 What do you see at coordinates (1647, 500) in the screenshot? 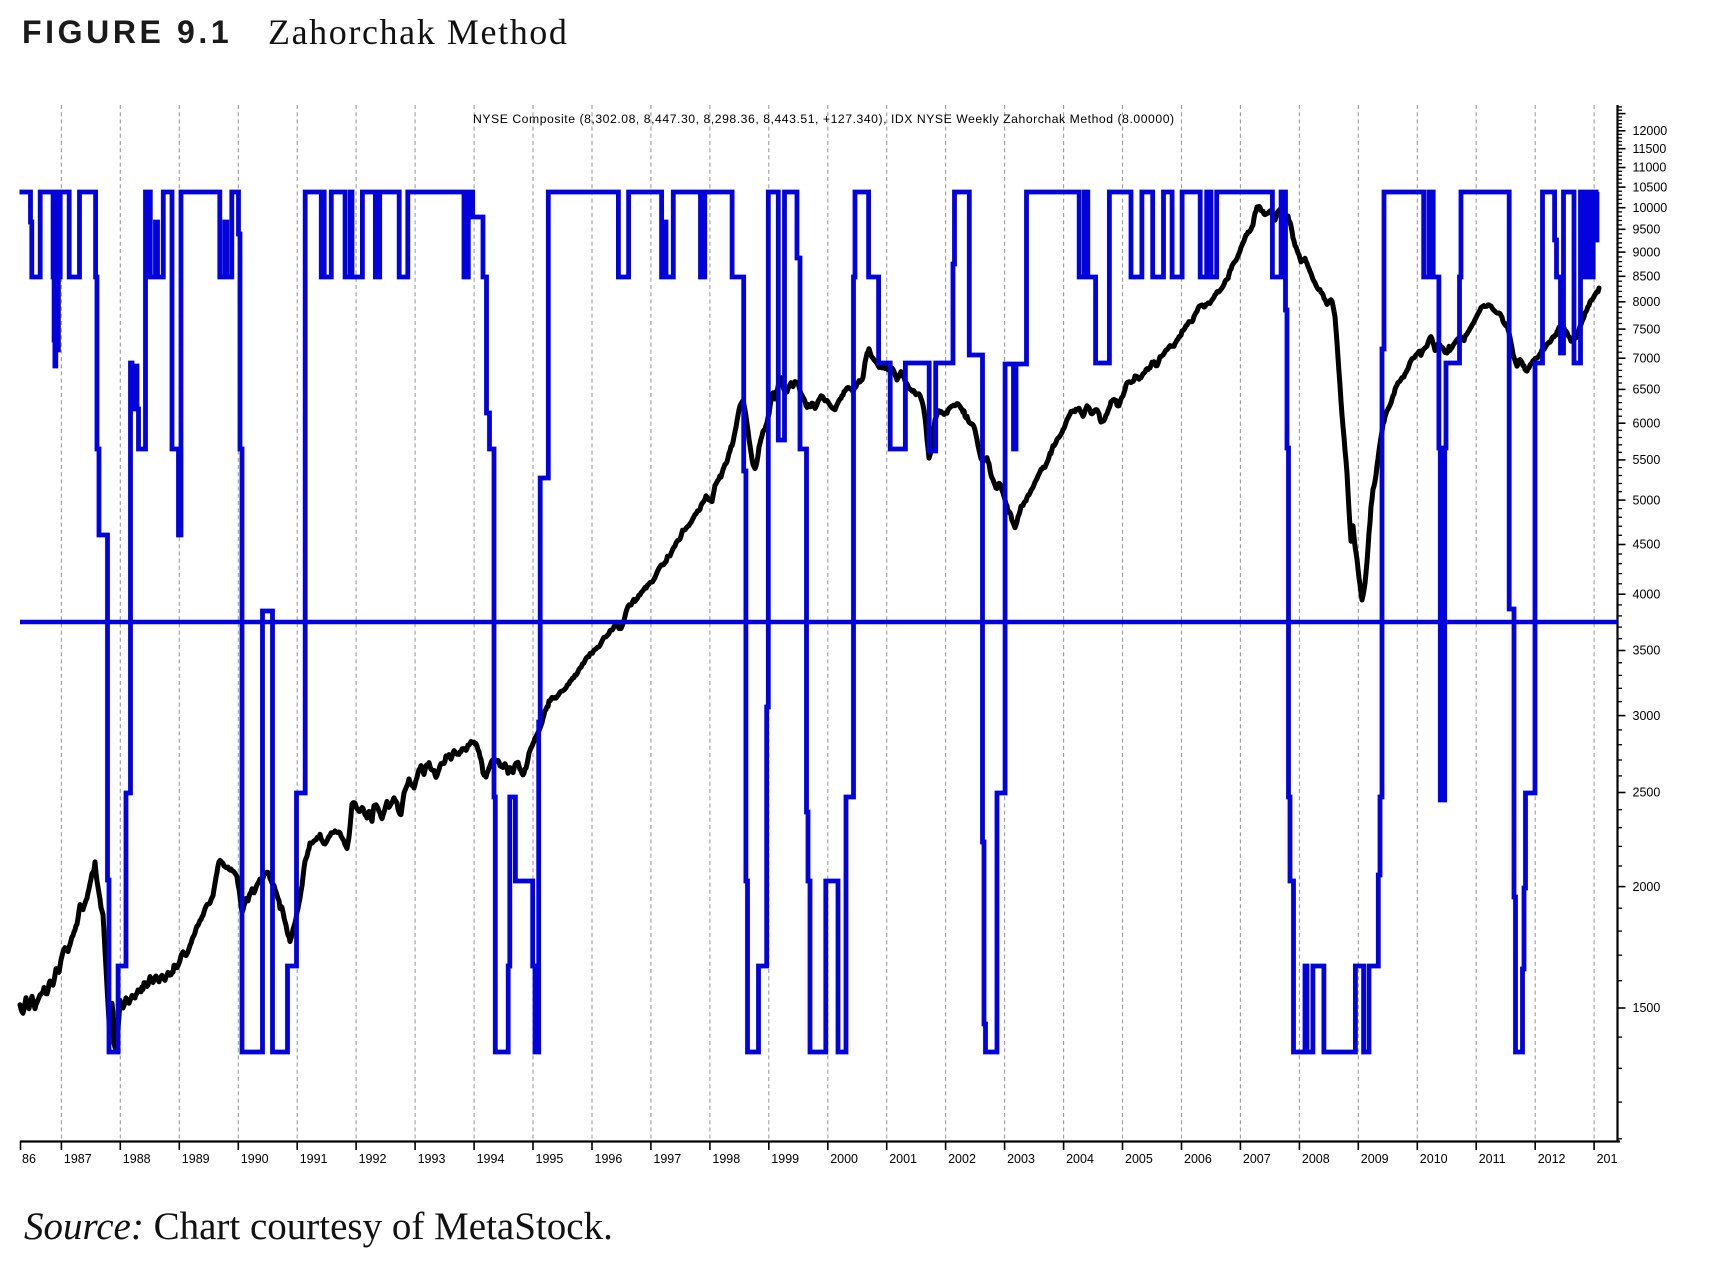
I see `svg-text: 5000` at bounding box center [1647, 500].